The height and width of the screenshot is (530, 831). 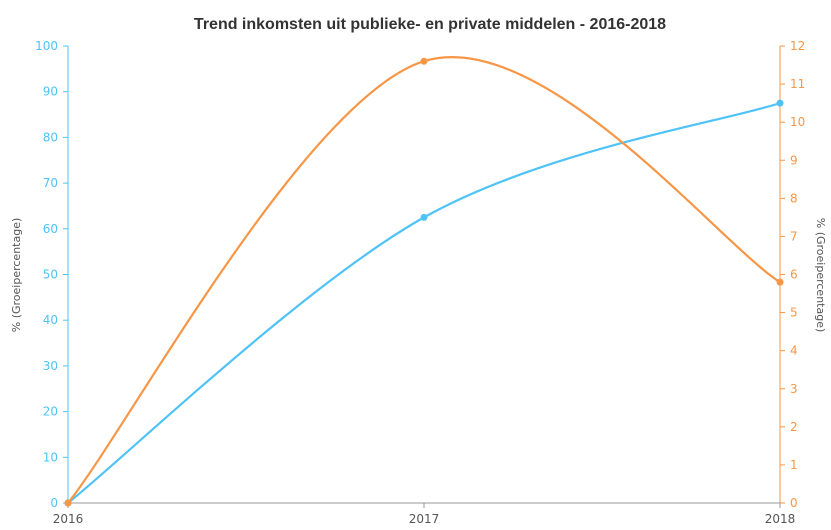 I want to click on left-tick-label: 90, so click(x=50, y=92).